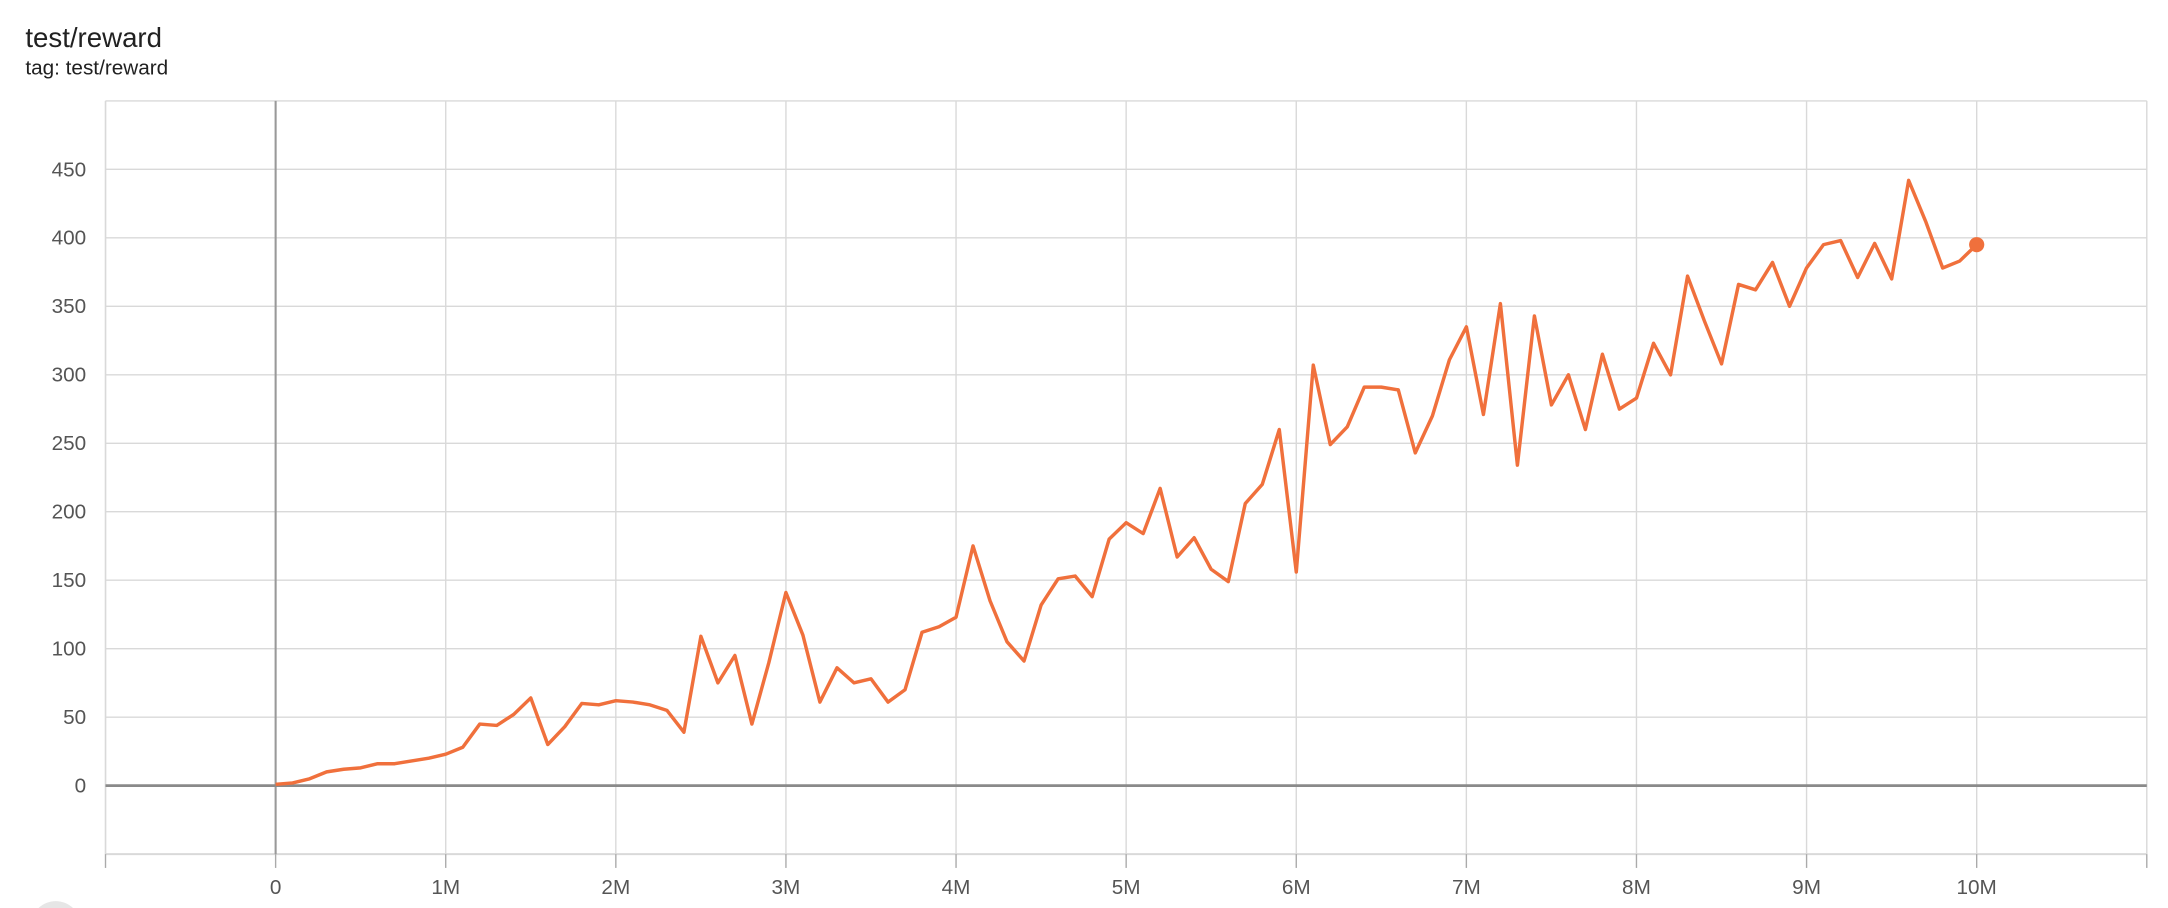 The width and height of the screenshot is (2168, 908). What do you see at coordinates (445, 887) in the screenshot?
I see `x-tick-label: 1M` at bounding box center [445, 887].